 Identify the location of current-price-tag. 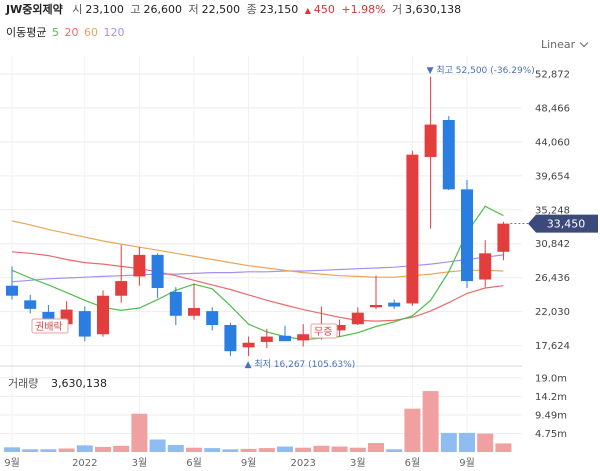
(563, 223).